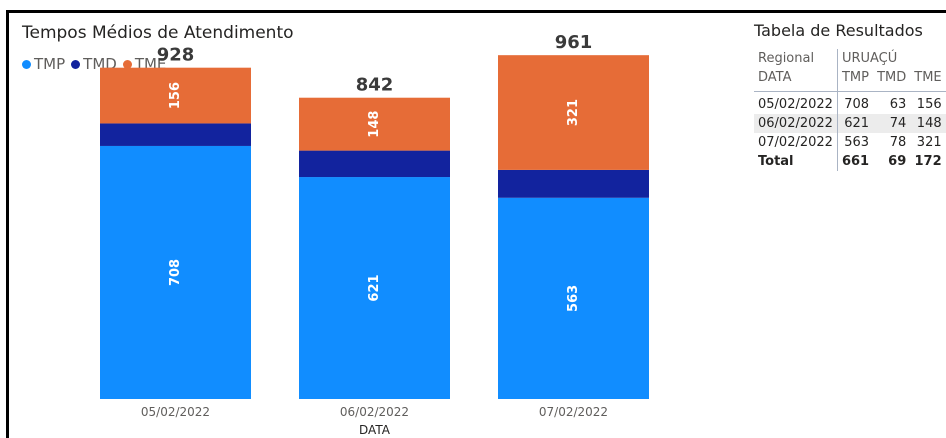 This screenshot has height=438, width=946. I want to click on legend-item-tmp: TMP, so click(43, 64).